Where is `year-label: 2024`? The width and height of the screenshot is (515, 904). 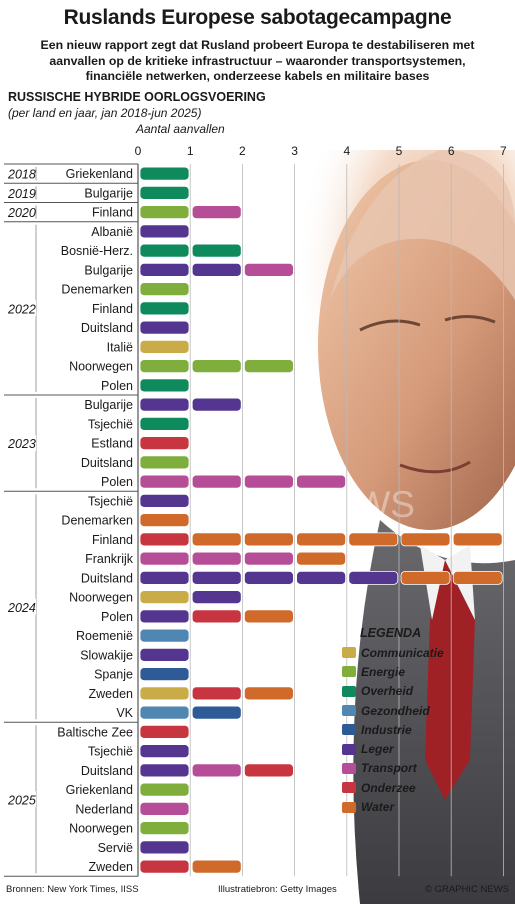
year-label: 2024 is located at coordinates (21, 608).